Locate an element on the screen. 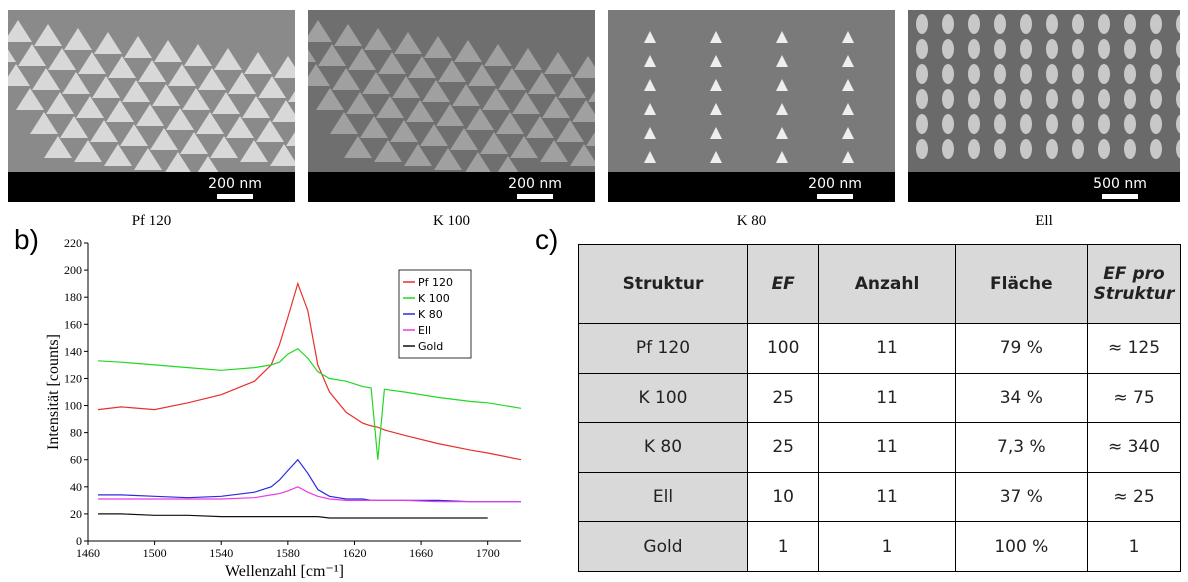 This screenshot has width=1188, height=582. series-line is located at coordinates (309, 371).